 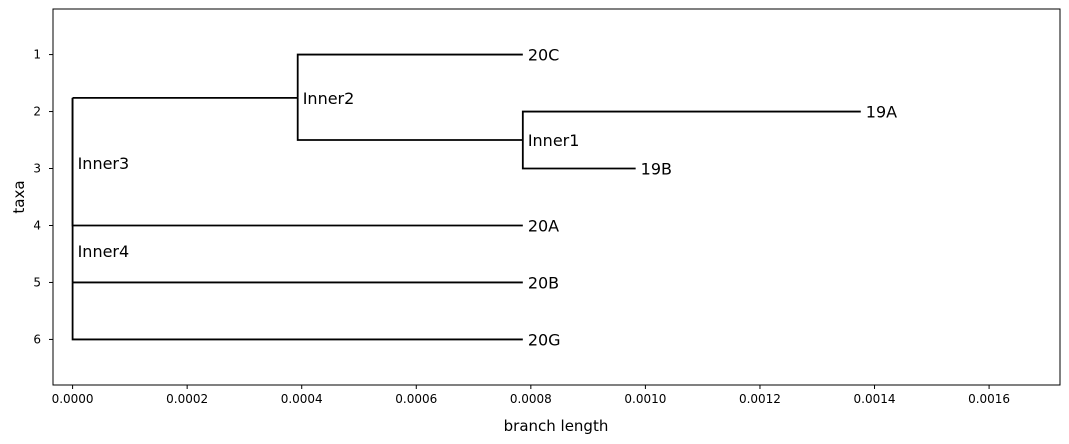 I want to click on branch-Inner2-Inner1, so click(x=409, y=119).